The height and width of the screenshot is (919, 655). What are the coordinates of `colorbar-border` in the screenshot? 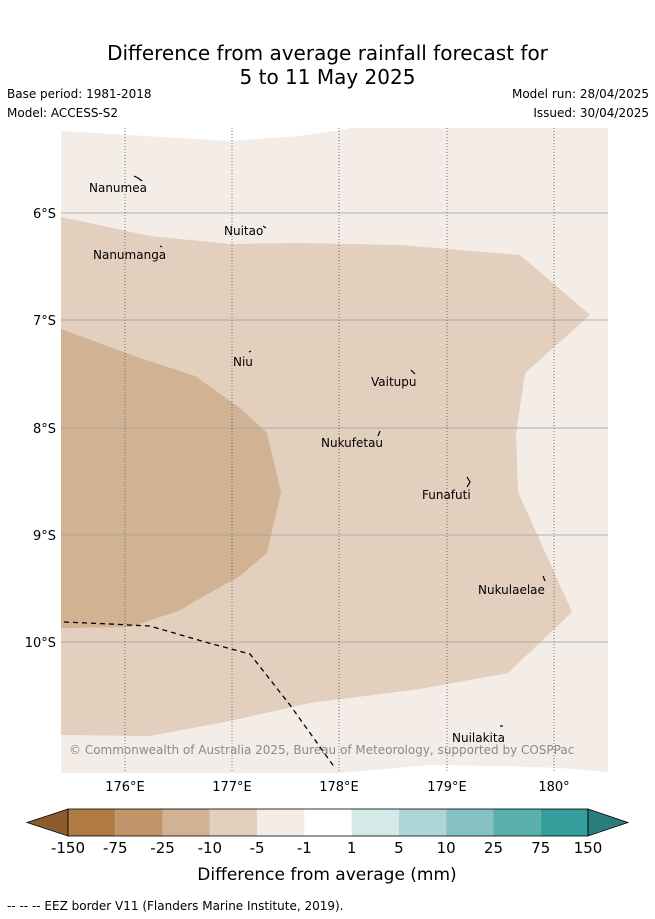 It's located at (328, 822).